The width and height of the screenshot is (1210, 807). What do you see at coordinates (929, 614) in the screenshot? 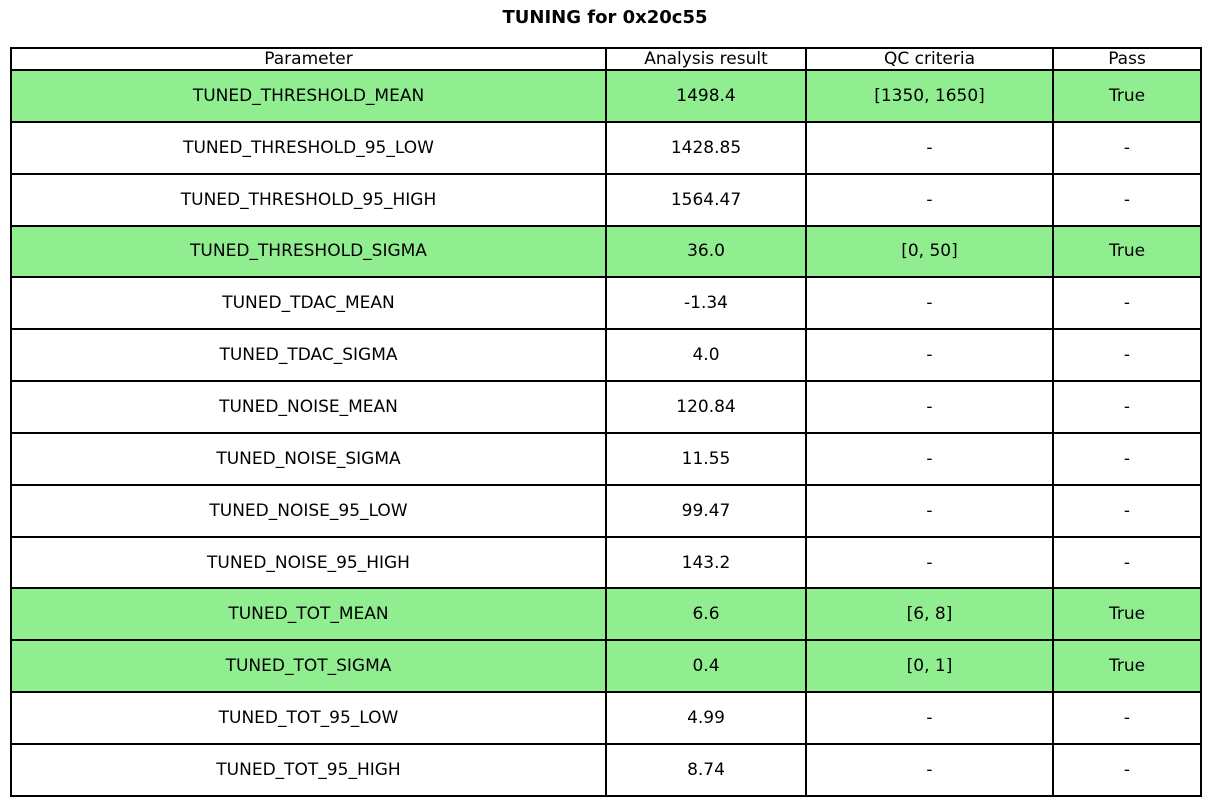
I see `qc-criteria-cell: [6, 8]` at bounding box center [929, 614].